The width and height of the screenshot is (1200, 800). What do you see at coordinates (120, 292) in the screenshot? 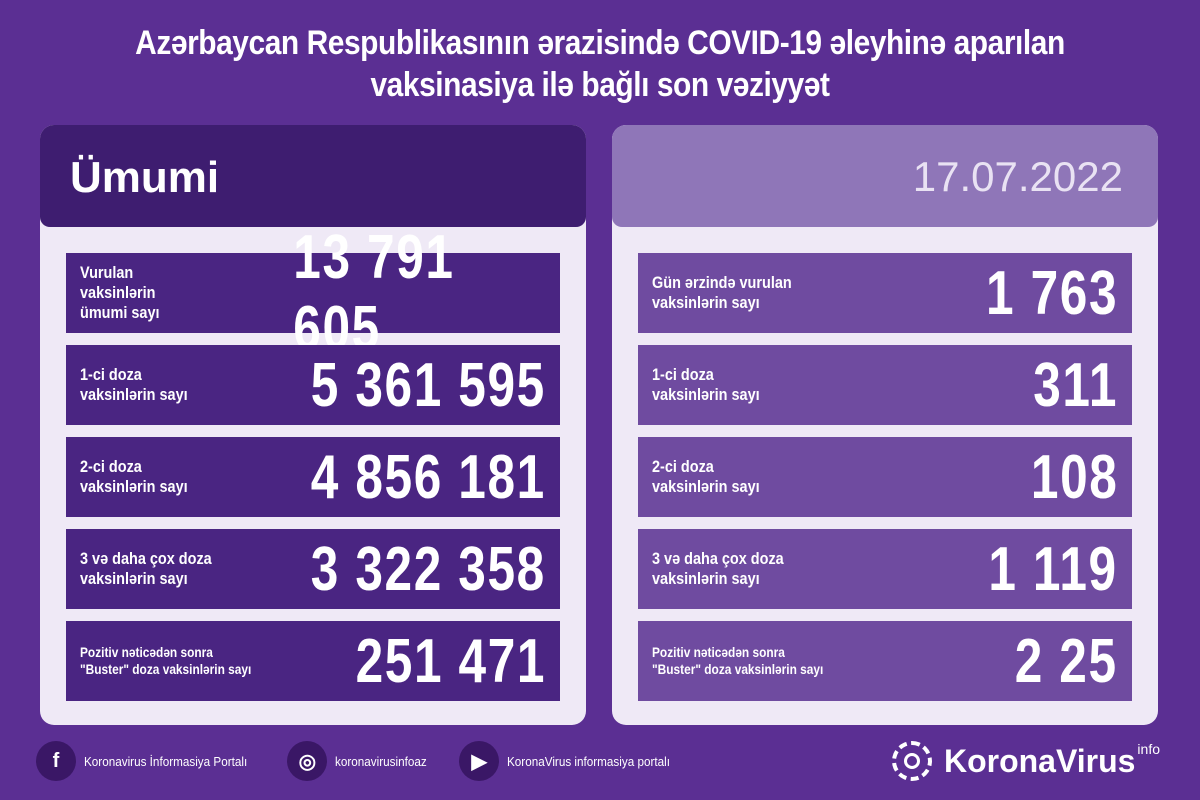
I see `stat-label: Vurulan vaksinlərin ümumi sayı` at bounding box center [120, 292].